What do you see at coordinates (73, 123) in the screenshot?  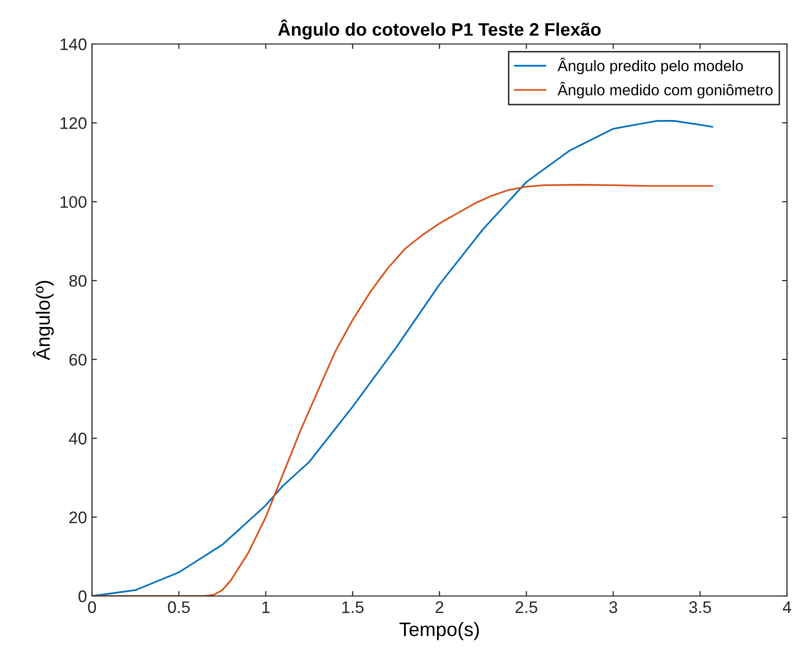 I see `y-tick-label: 120` at bounding box center [73, 123].